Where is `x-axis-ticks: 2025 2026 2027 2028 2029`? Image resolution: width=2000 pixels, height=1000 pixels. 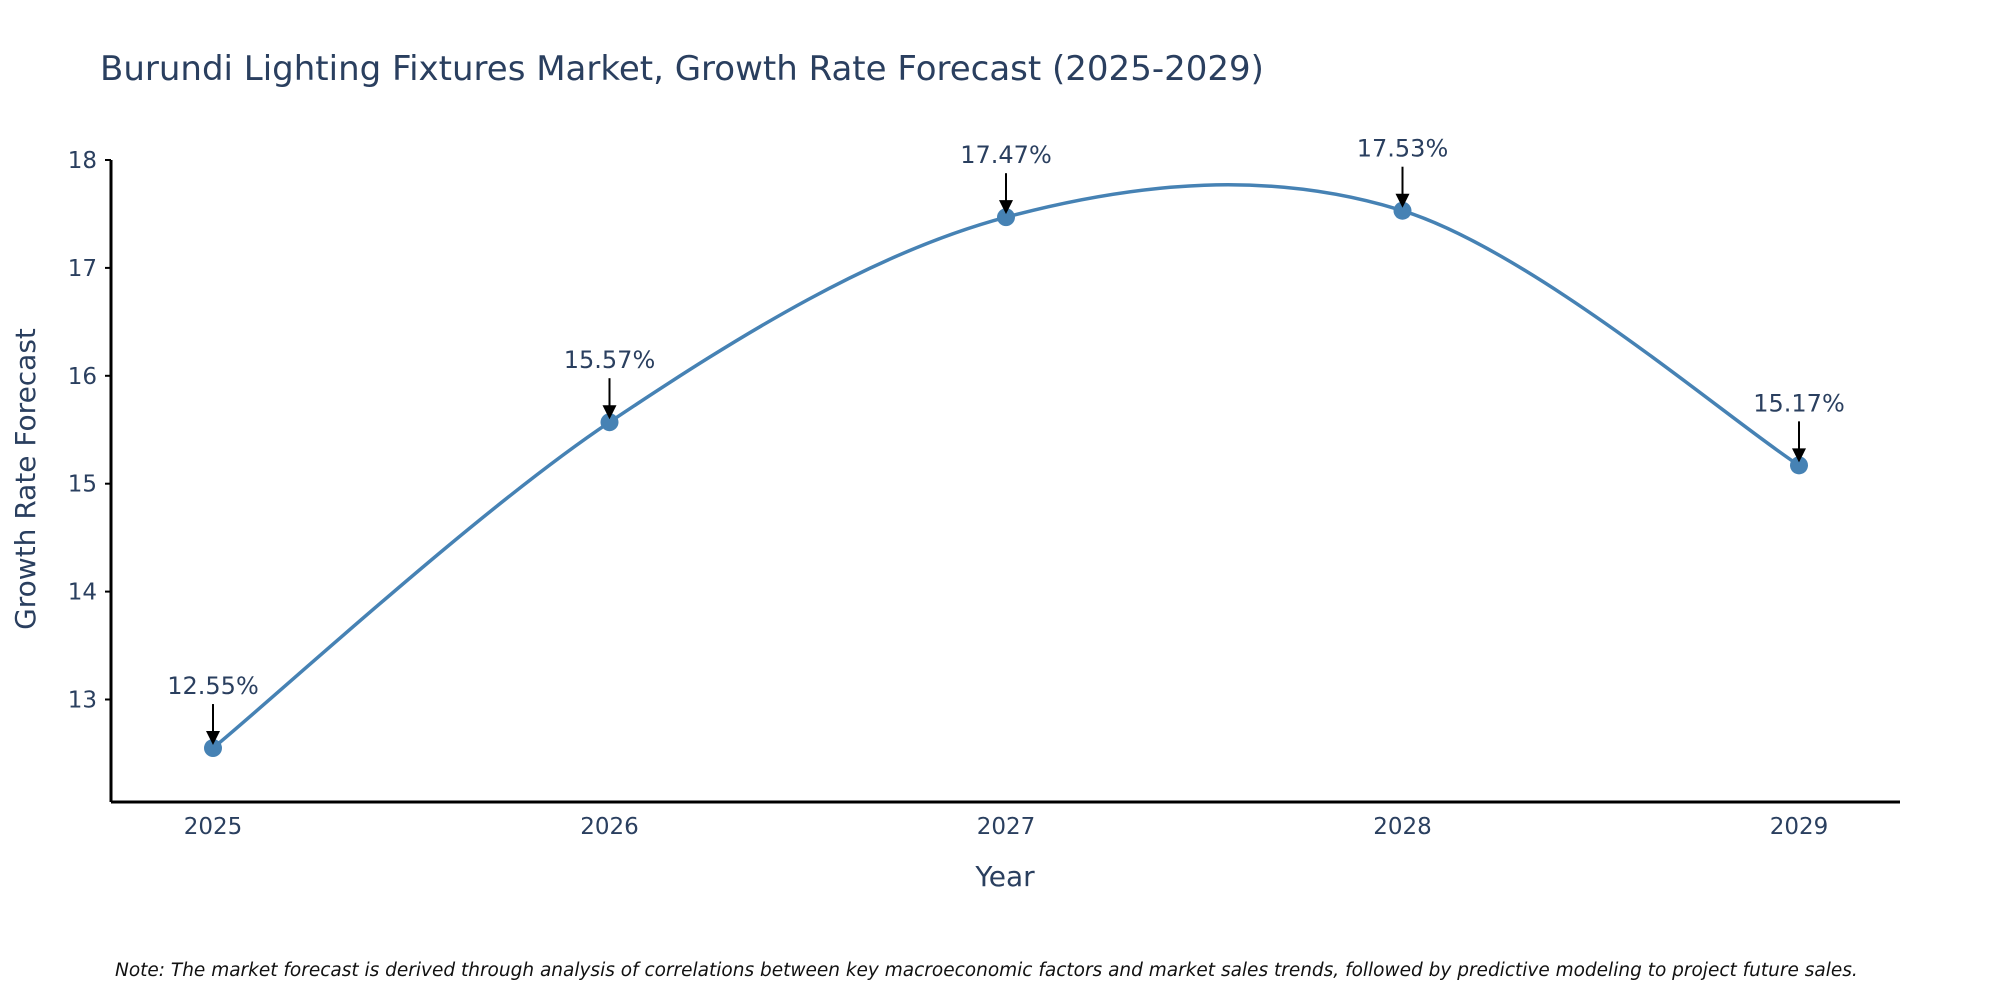 x-axis-ticks: 2025 2026 2027 2028 2029 is located at coordinates (1006, 827).